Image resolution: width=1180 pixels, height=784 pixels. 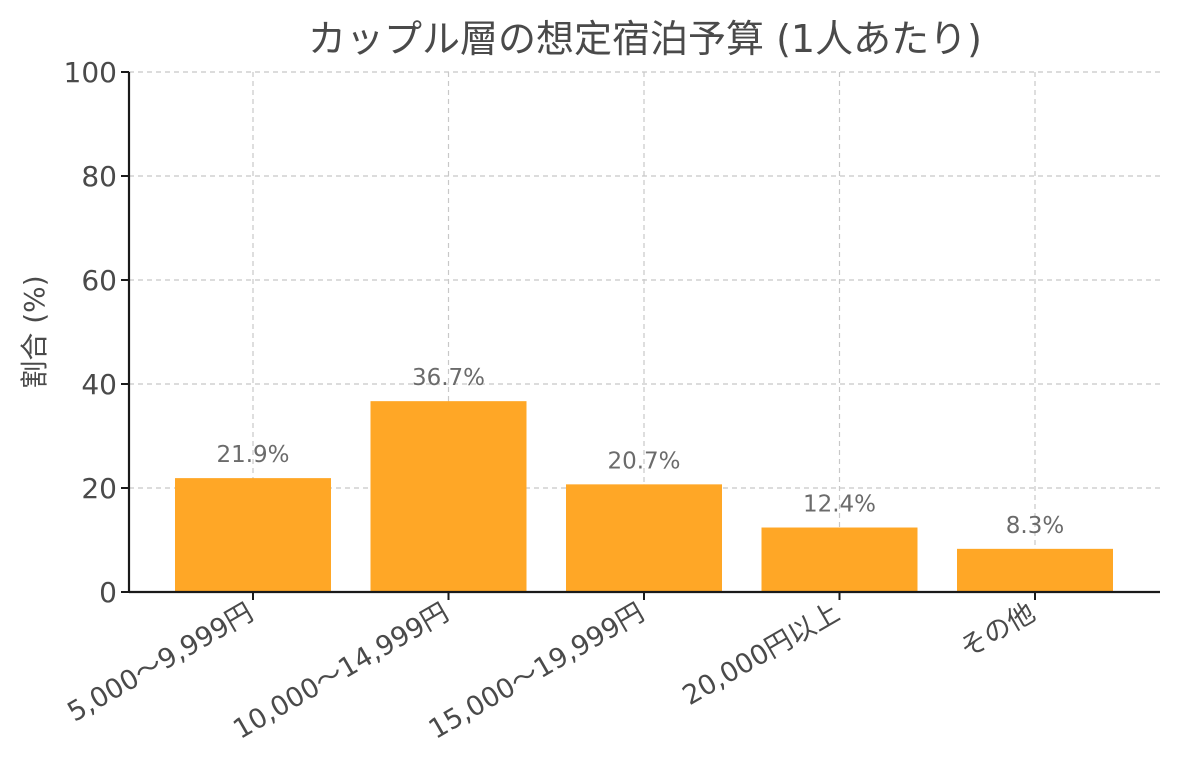 I want to click on bar-value-label: 36.7%, so click(x=448, y=378).